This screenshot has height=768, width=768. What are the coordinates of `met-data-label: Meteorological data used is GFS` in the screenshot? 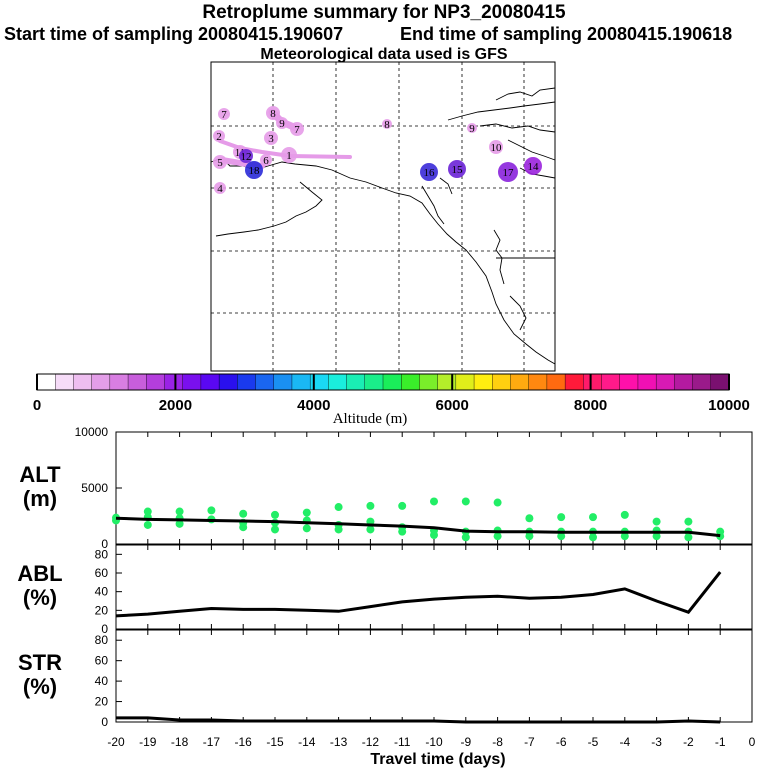 It's located at (384, 54).